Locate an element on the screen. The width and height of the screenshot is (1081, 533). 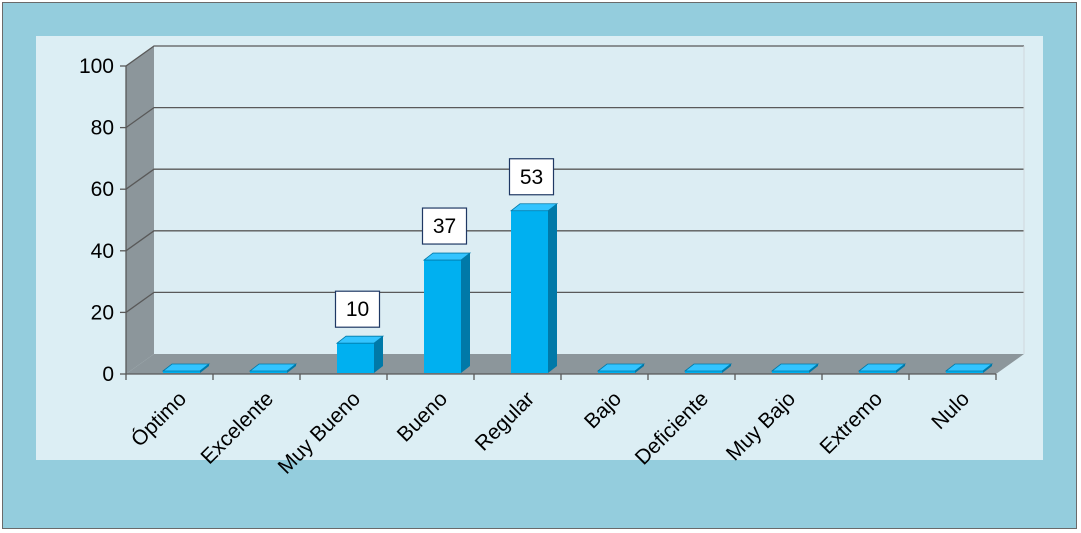
data-label: 37 is located at coordinates (444, 226).